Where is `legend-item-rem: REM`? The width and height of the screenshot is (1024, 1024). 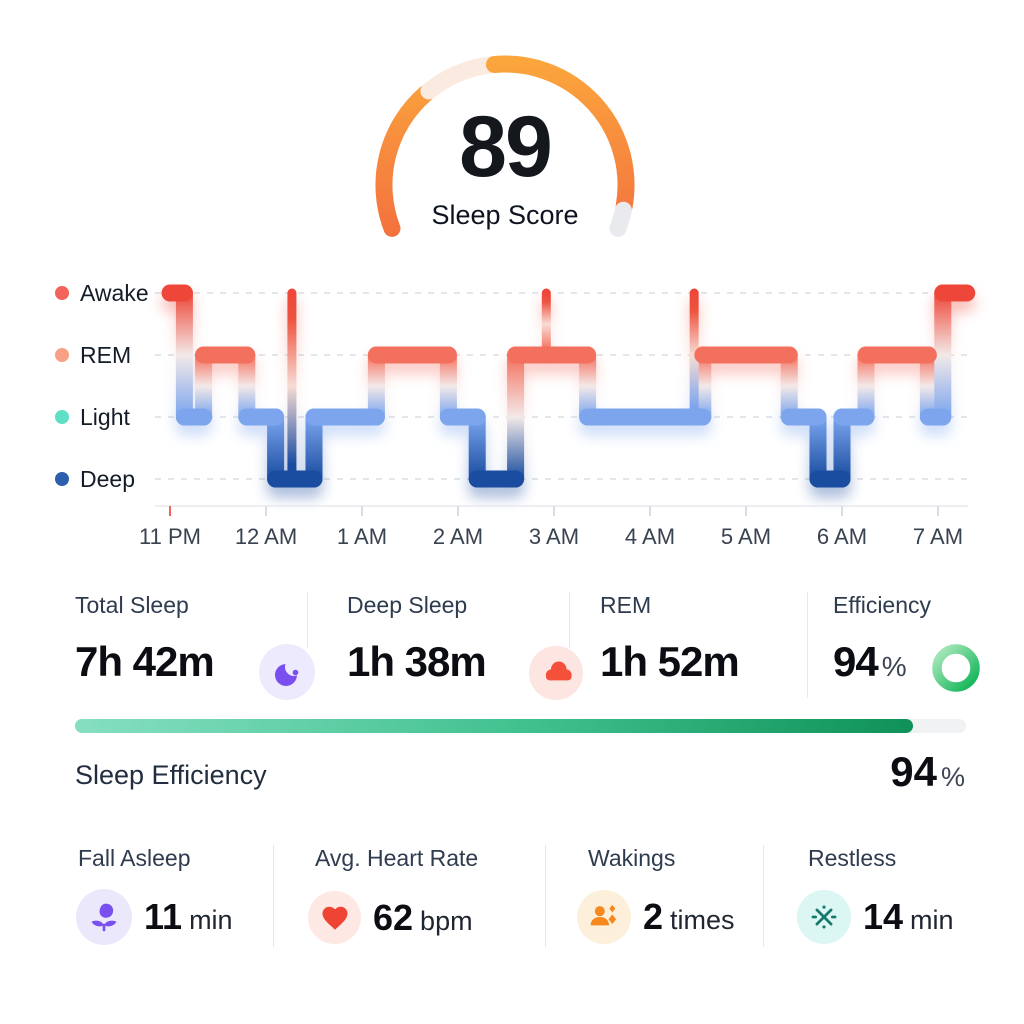 legend-item-rem: REM is located at coordinates (93, 355).